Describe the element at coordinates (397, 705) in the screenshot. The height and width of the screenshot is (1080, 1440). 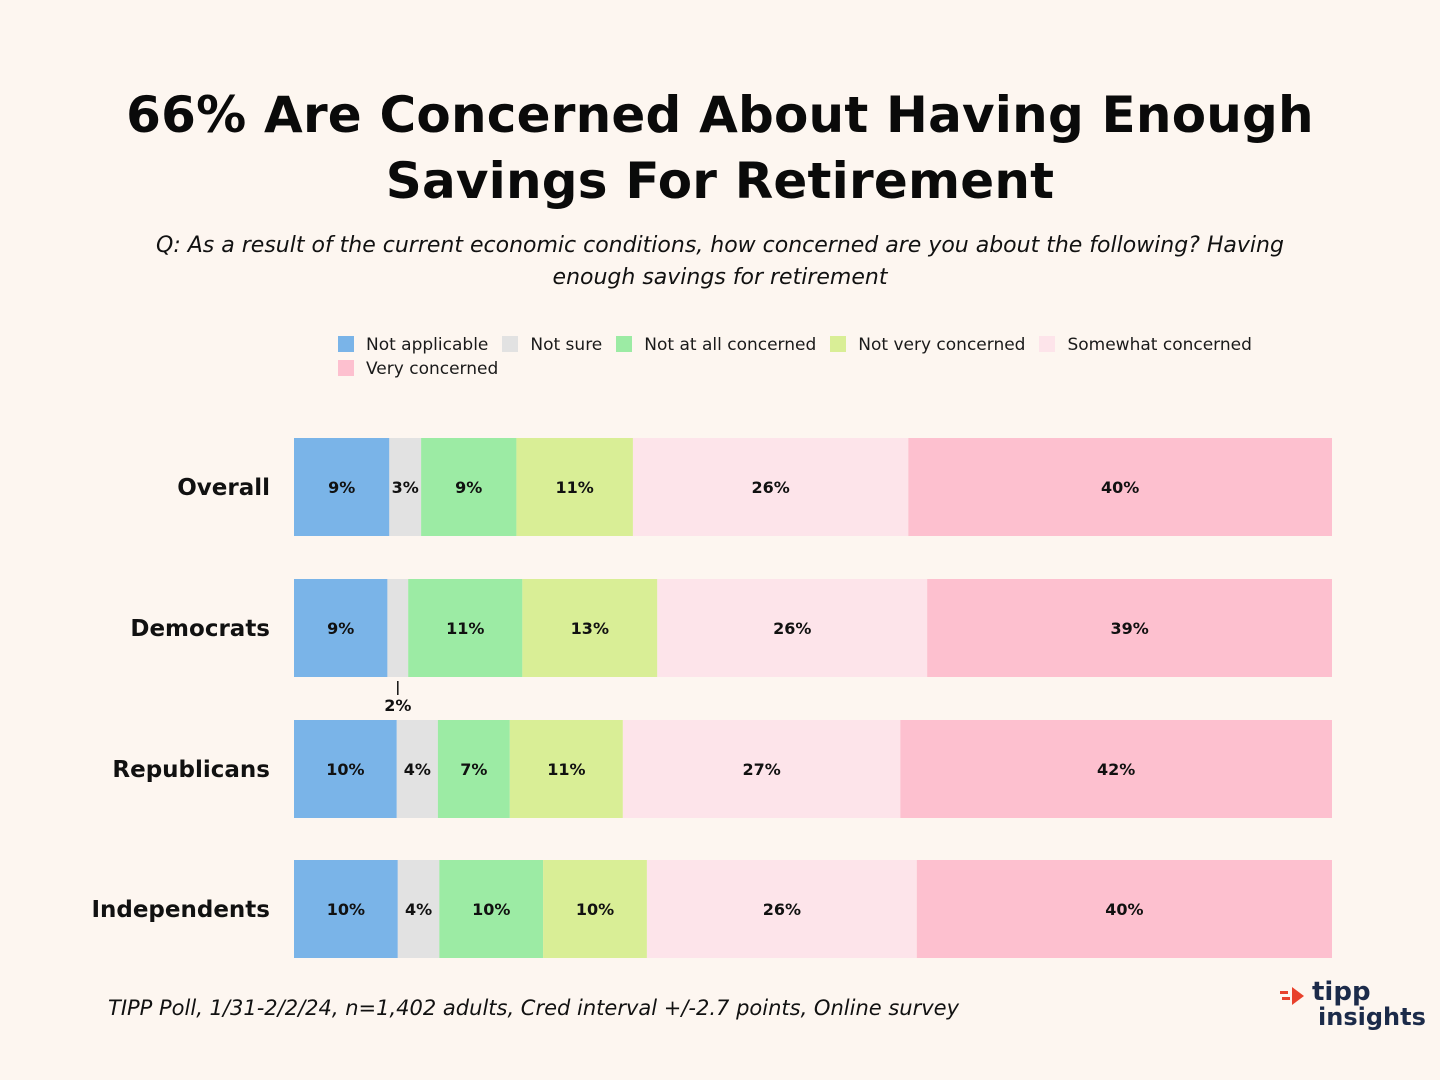
I see `data-label: 2%` at that location.